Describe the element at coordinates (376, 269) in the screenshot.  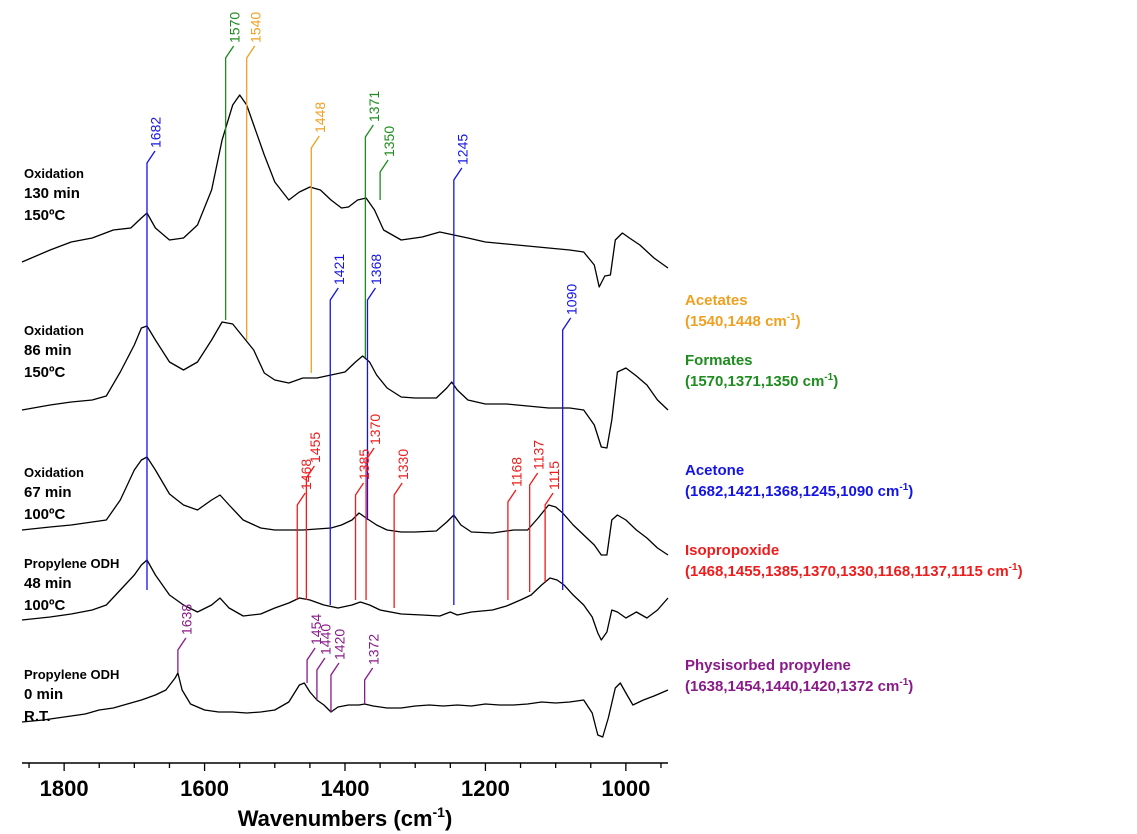
I see `peak-label-1368: 1368` at that location.